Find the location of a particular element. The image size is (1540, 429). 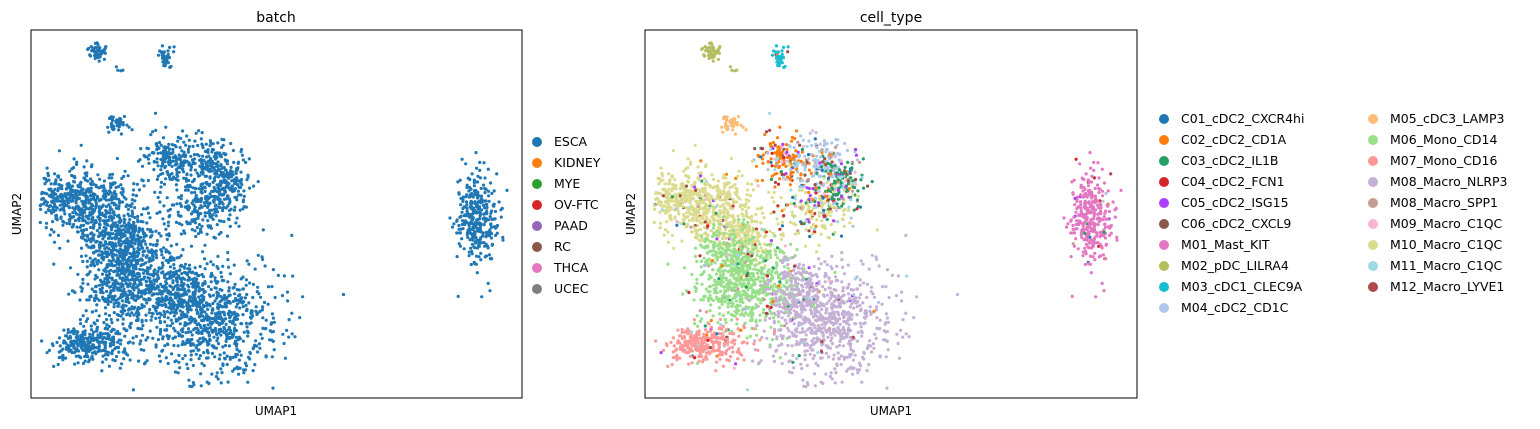

batch-legend-marker is located at coordinates (537, 142).